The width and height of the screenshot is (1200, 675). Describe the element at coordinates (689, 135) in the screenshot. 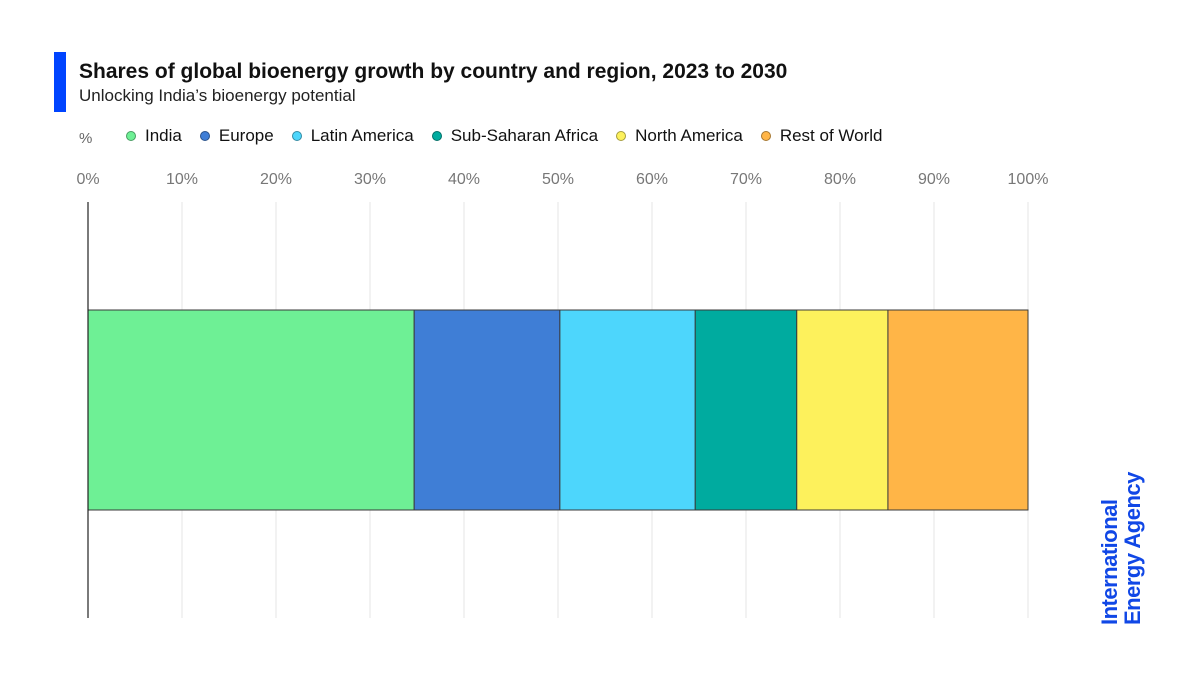

I see `legend-label: North America` at that location.